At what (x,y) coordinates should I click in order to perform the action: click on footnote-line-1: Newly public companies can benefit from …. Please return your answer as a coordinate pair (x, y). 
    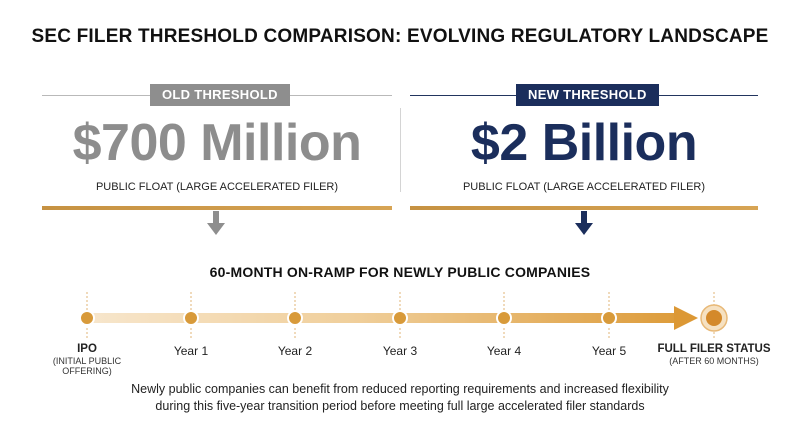
    Looking at the image, I should click on (400, 389).